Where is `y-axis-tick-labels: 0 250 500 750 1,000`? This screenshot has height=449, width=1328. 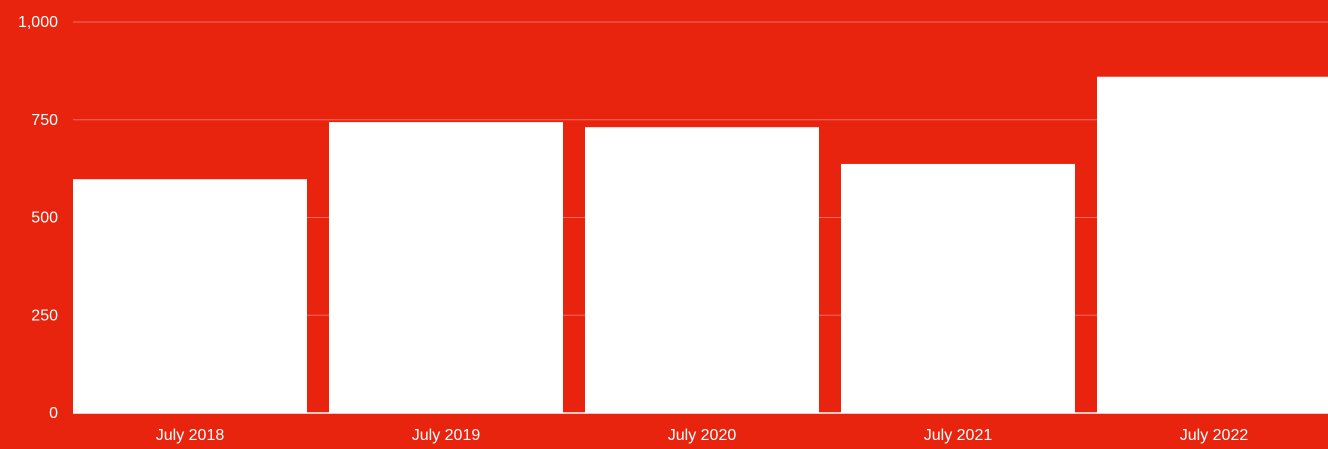 y-axis-tick-labels: 0 250 500 750 1,000 is located at coordinates (38, 218).